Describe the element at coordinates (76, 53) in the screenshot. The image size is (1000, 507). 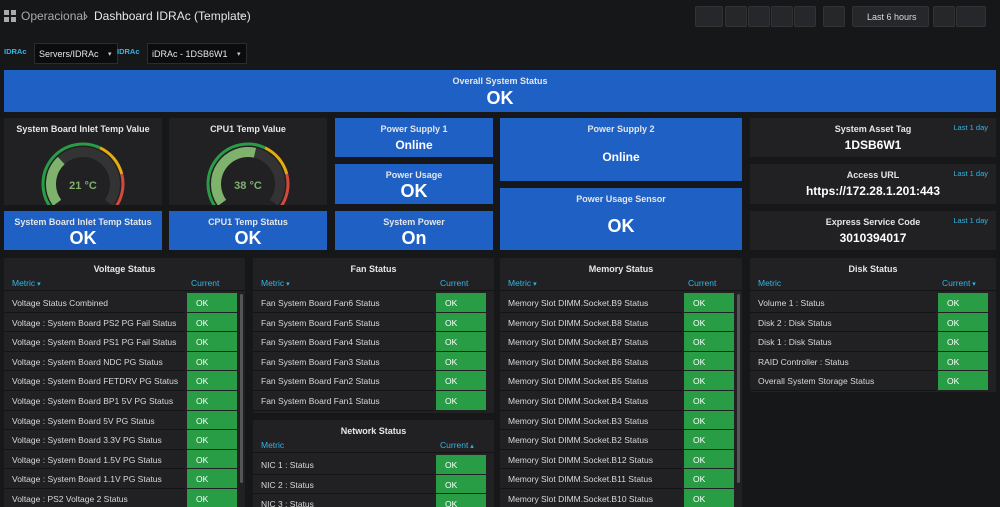
I see `variable-select: Servers/IDRAc ▾` at that location.